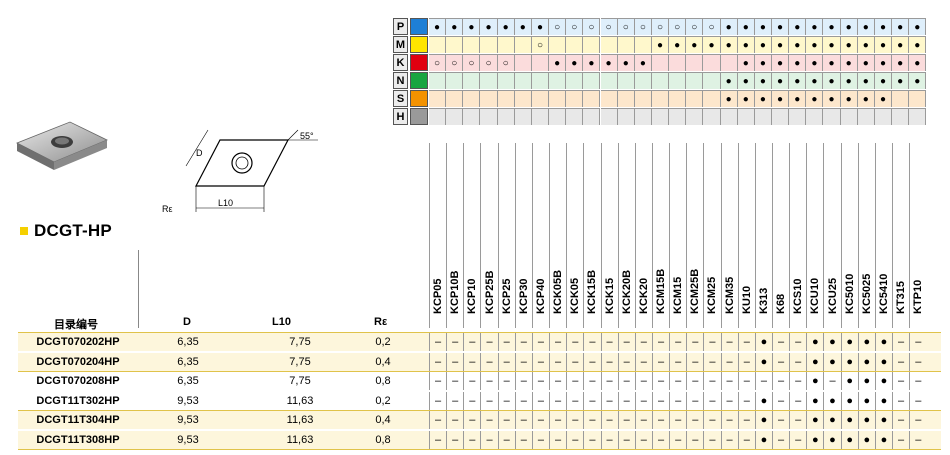  What do you see at coordinates (78, 400) in the screenshot?
I see `catalog-number: DCGT11T302HP` at bounding box center [78, 400].